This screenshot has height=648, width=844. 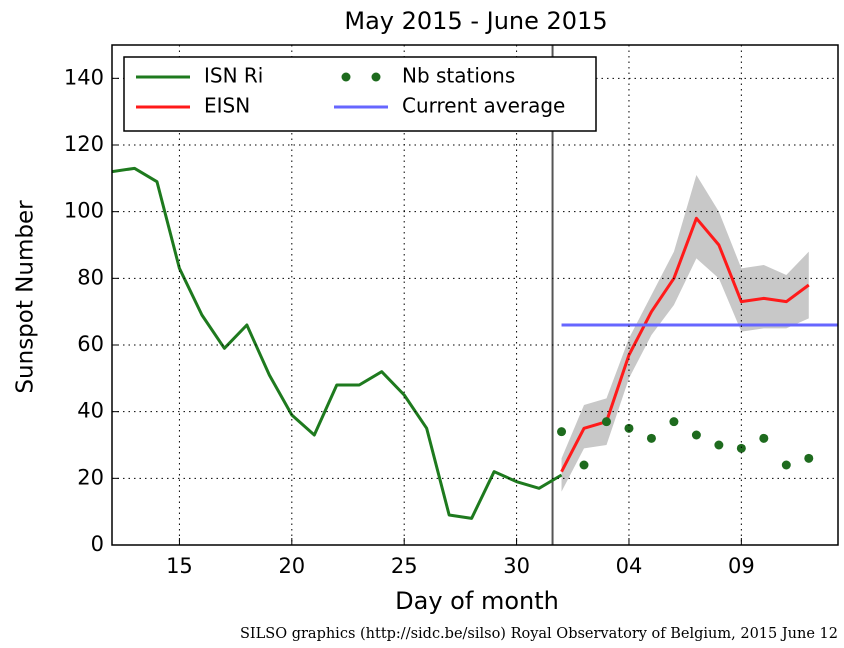 I want to click on legend-label: EISN, so click(x=227, y=106).